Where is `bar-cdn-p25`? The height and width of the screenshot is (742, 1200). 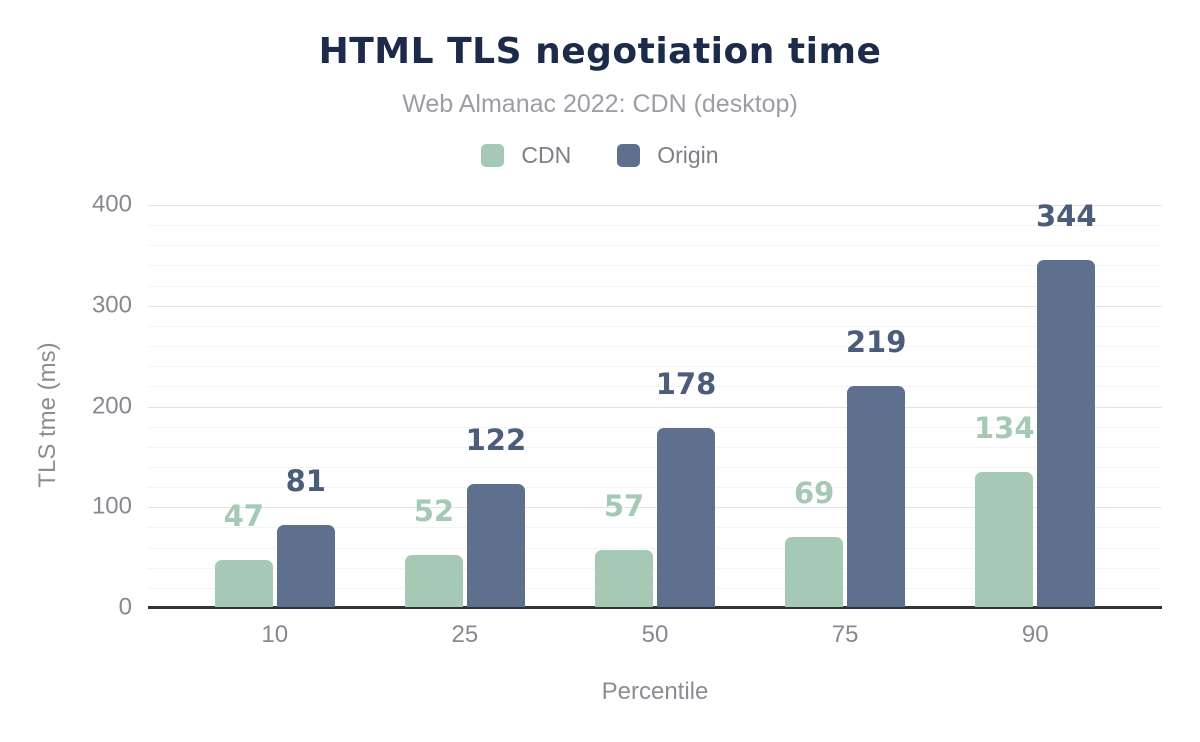 bar-cdn-p25 is located at coordinates (433, 580).